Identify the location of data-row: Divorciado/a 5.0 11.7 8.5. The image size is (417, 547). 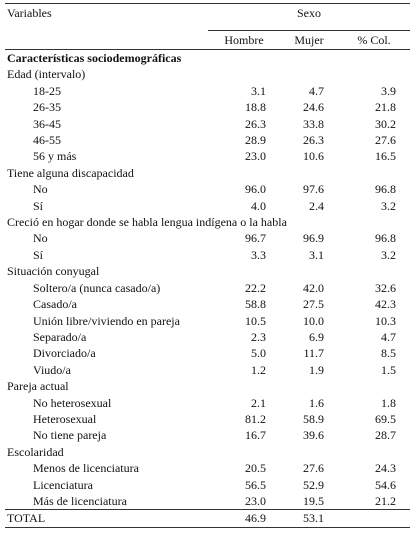
(207, 353).